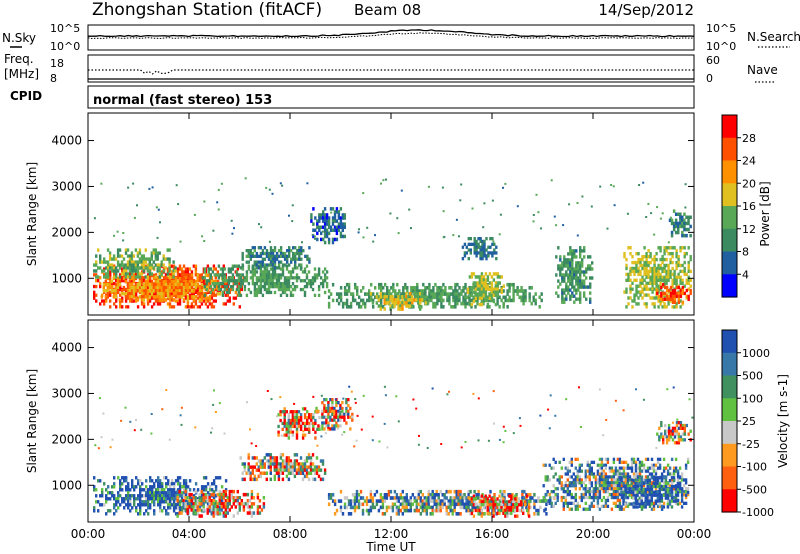 This screenshot has height=554, width=800. Describe the element at coordinates (749, 161) in the screenshot. I see `colorbar-tick-label: 24` at that location.